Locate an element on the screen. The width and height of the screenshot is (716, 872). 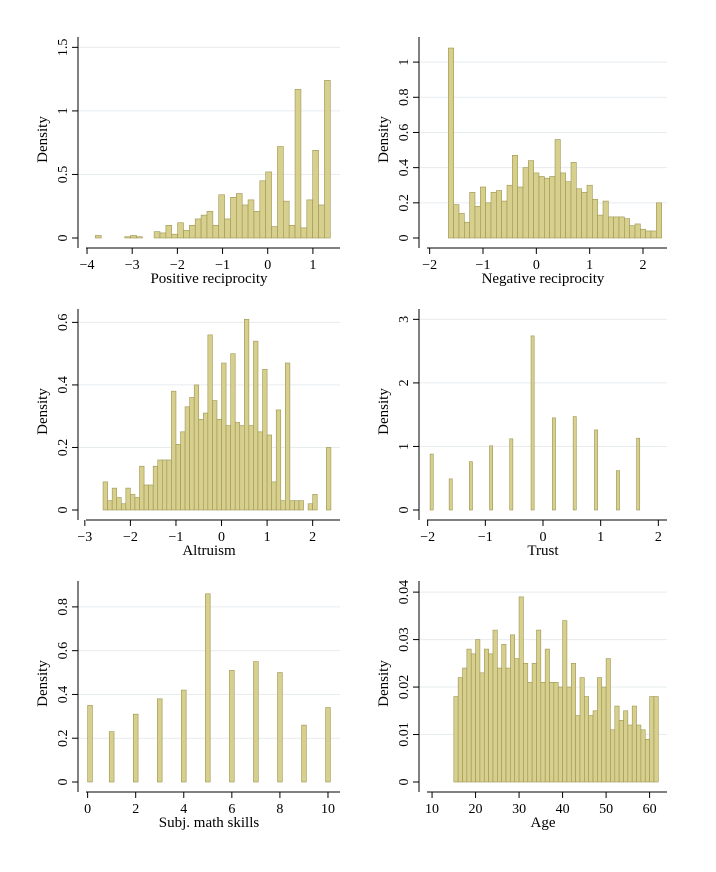
x-tick-label: 1 is located at coordinates (589, 265).